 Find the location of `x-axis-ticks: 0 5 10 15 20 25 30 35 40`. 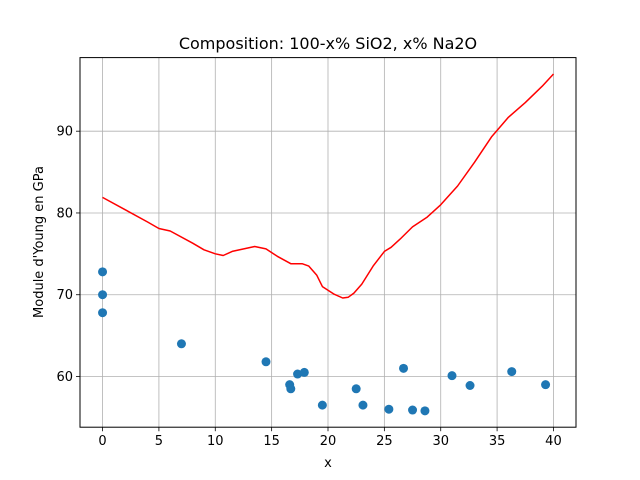

x-axis-ticks: 0 5 10 15 20 25 30 35 40 is located at coordinates (330, 438).